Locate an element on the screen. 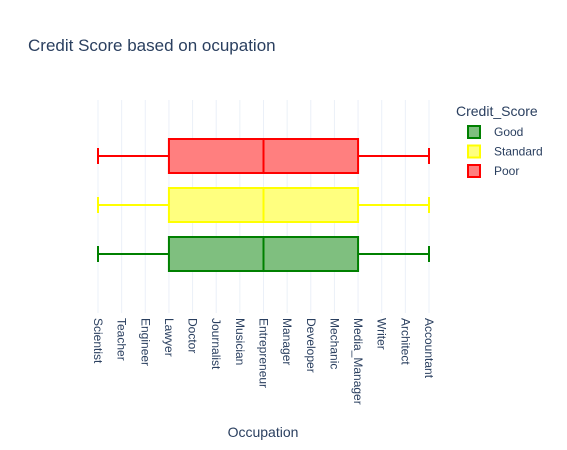 The image size is (567, 450). x-tick-label: Entrepreneur is located at coordinates (264, 353).